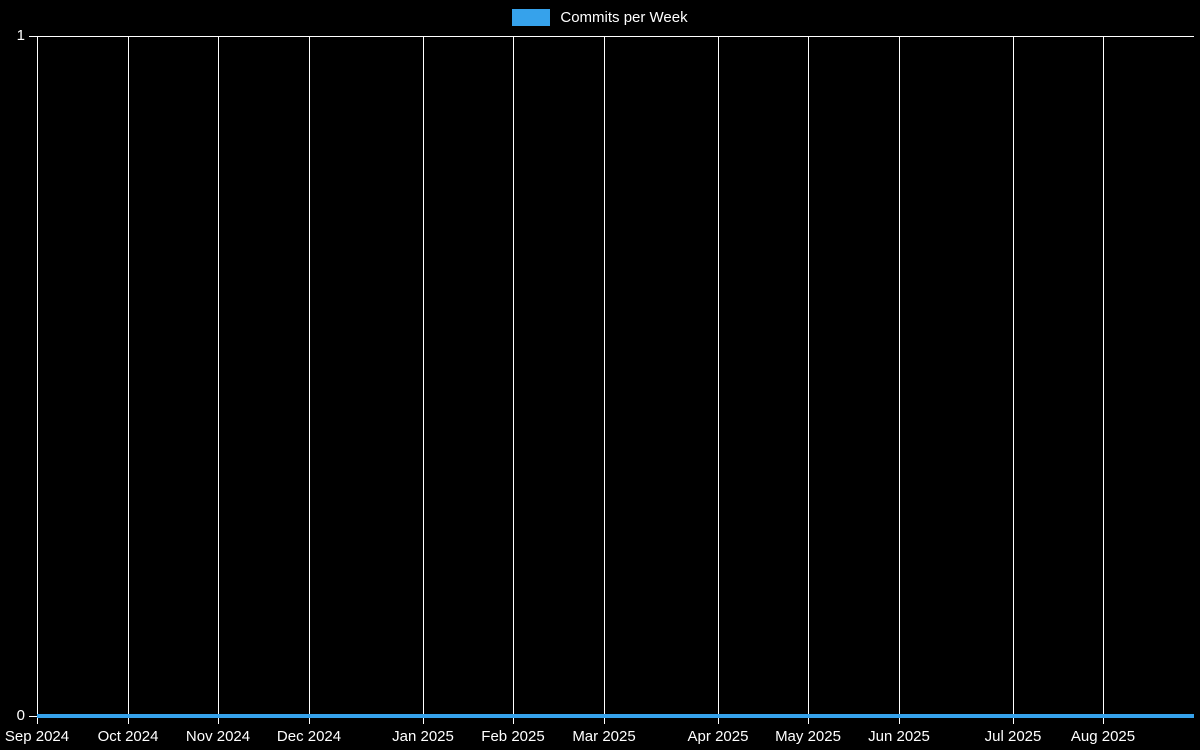  I want to click on legend-swatch-icon, so click(531, 17).